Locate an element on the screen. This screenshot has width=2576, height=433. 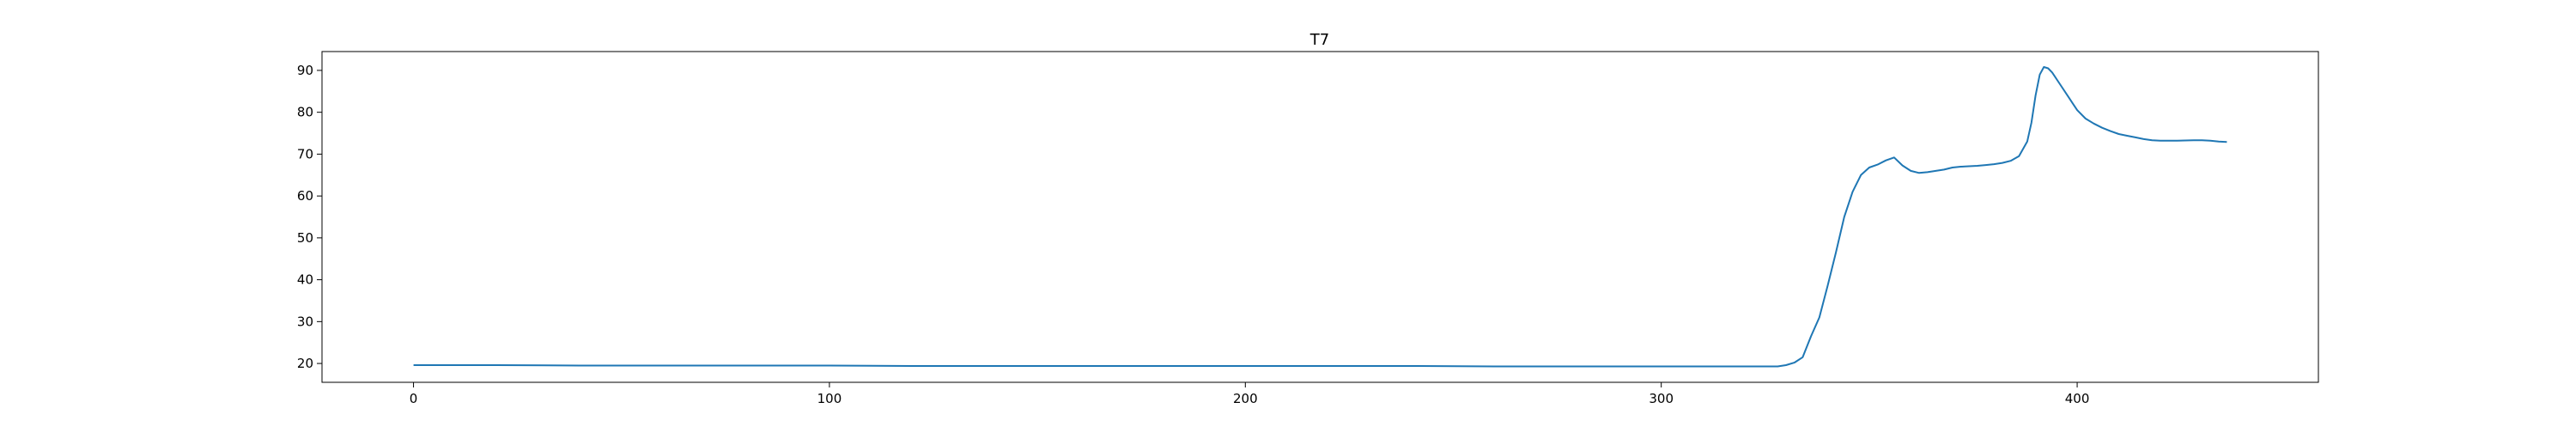
y-tick-label: 80 is located at coordinates (305, 112).